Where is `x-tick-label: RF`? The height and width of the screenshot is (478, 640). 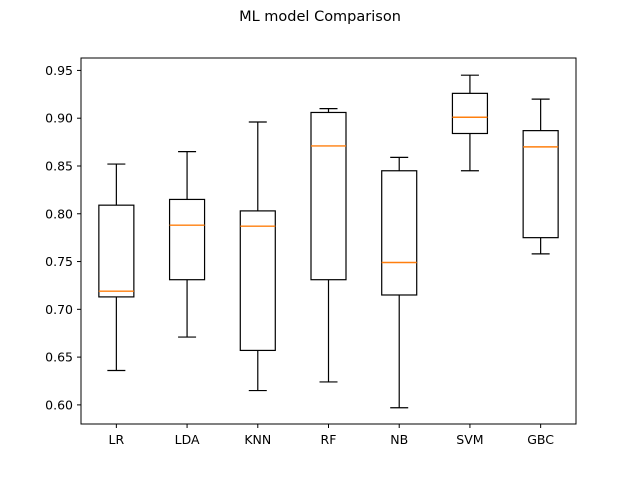
x-tick-label: RF is located at coordinates (329, 439).